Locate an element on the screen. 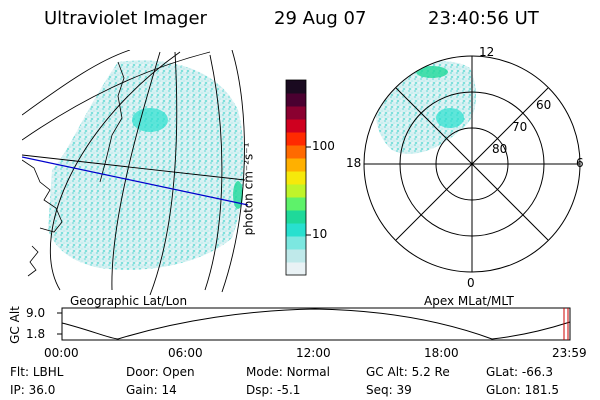 The image size is (600, 400). colorbar is located at coordinates (298, 177).